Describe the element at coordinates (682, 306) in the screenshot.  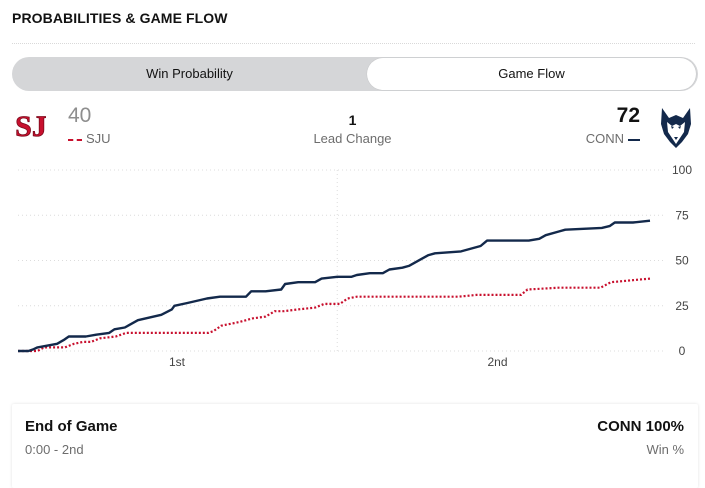
I see `y-tick-label: 25` at that location.